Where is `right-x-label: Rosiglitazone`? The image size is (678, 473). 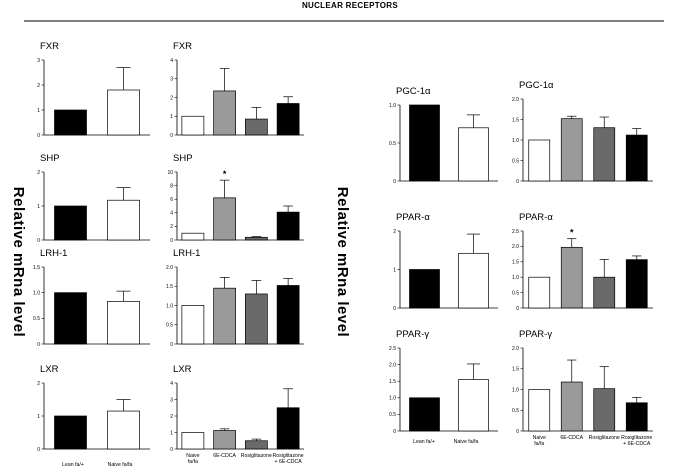
right-x-label: Rosiglitazone is located at coordinates (636, 438).